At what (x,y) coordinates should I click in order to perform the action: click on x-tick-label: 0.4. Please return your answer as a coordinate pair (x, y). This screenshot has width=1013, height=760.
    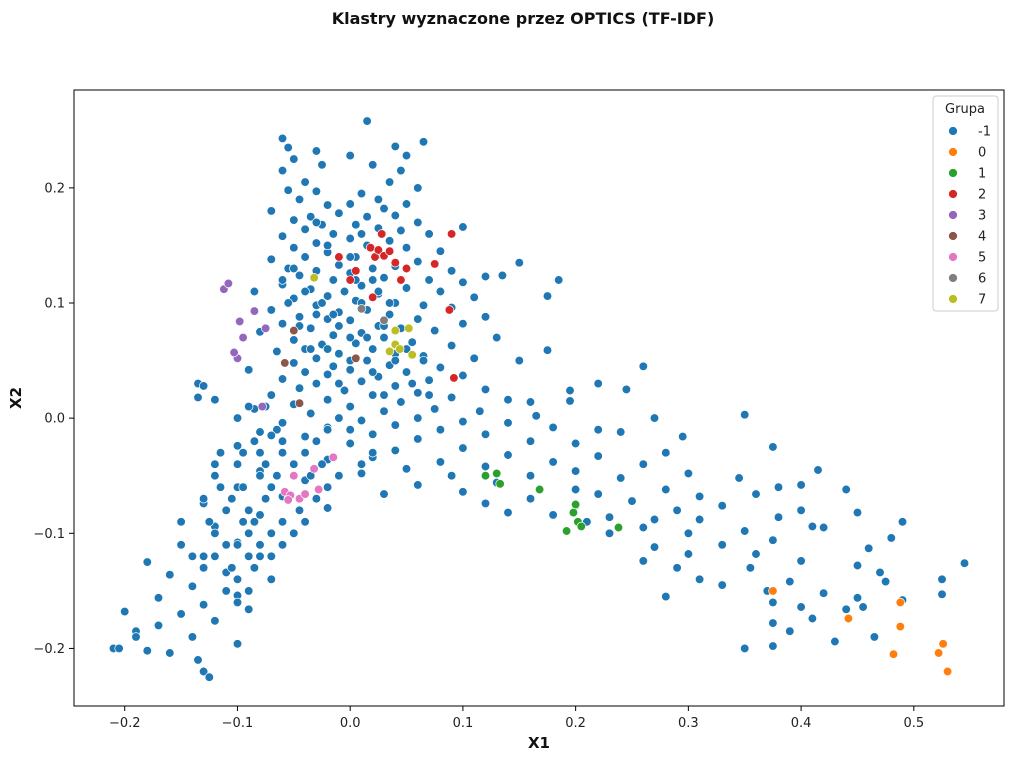
    Looking at the image, I should click on (801, 723).